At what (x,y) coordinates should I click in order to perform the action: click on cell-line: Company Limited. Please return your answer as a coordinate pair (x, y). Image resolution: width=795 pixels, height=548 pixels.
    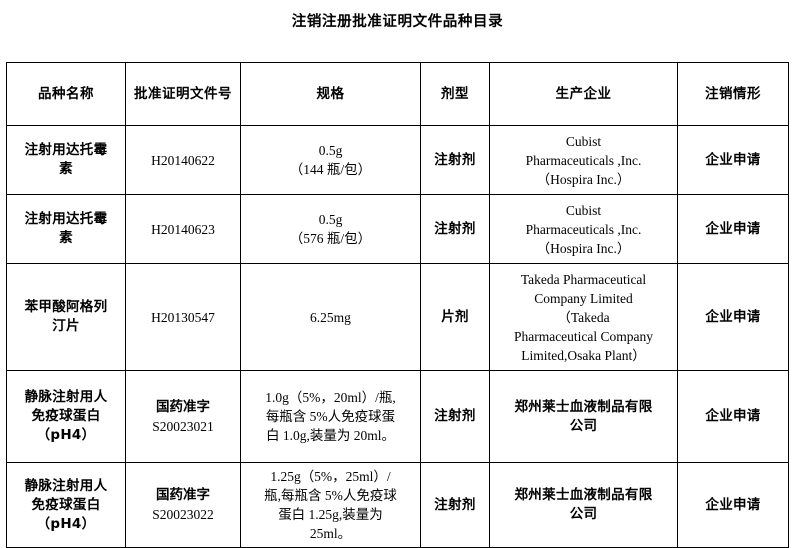
    Looking at the image, I should click on (583, 298).